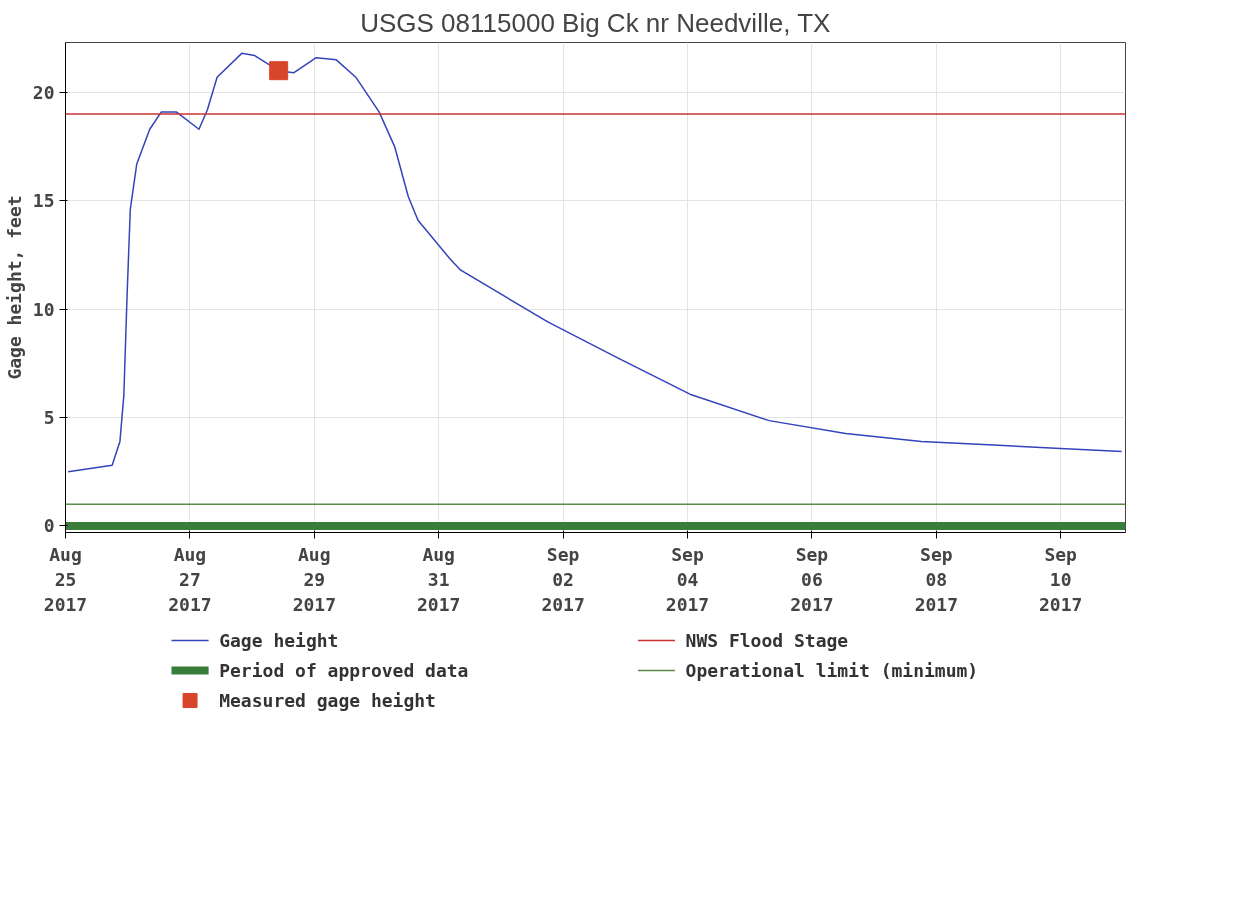 This screenshot has height=923, width=1243. What do you see at coordinates (832, 670) in the screenshot?
I see `legend-label: Operational limit (minimum)` at bounding box center [832, 670].